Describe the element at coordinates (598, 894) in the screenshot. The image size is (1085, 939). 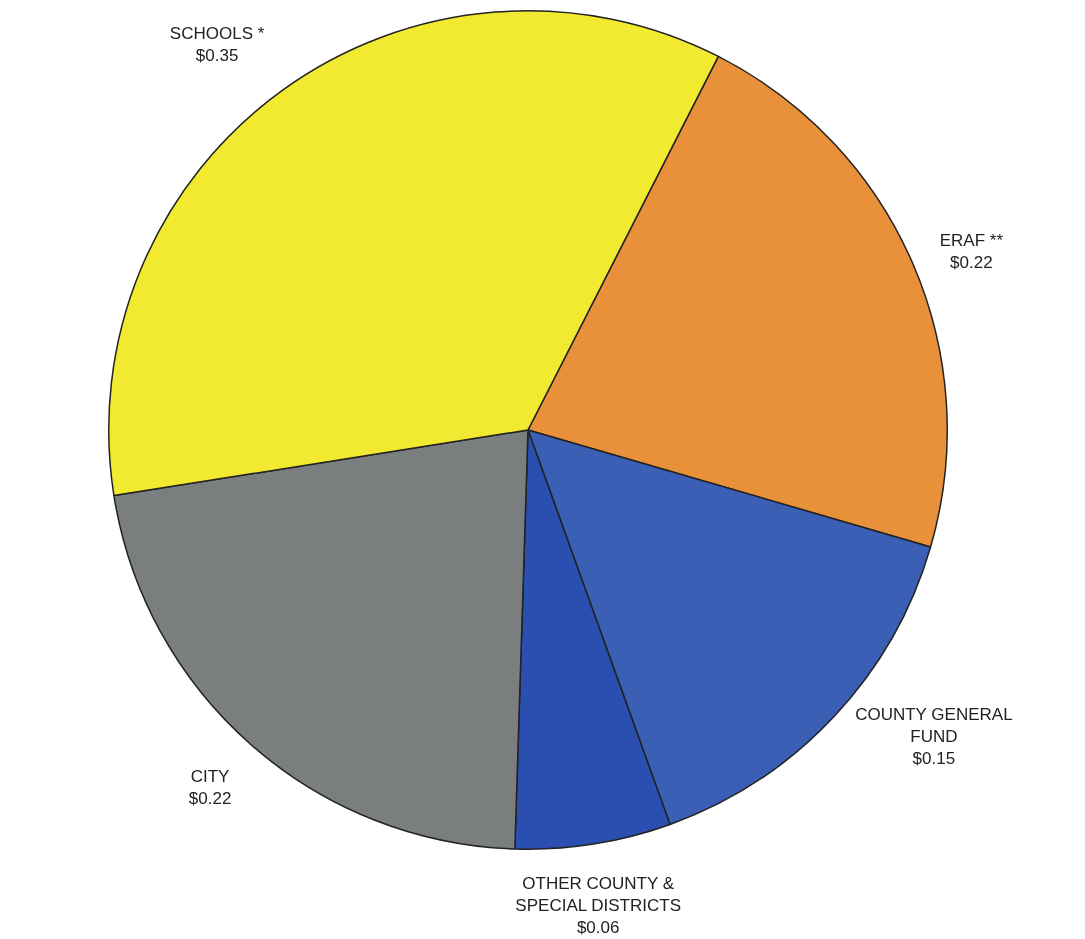
I see `slice-label: OTHER COUNTY & SPECIAL DISTRICTS` at that location.